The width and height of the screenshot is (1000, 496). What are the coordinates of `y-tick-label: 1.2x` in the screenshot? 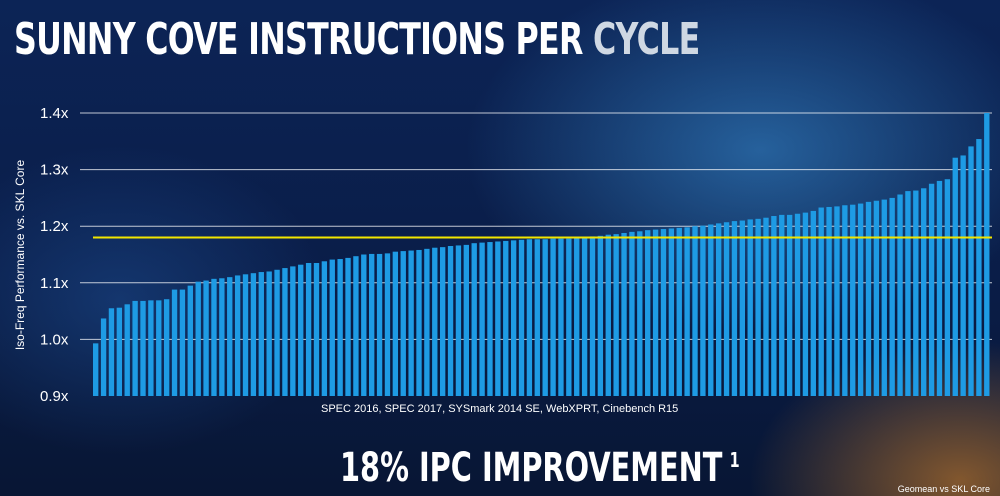 It's located at (54, 226).